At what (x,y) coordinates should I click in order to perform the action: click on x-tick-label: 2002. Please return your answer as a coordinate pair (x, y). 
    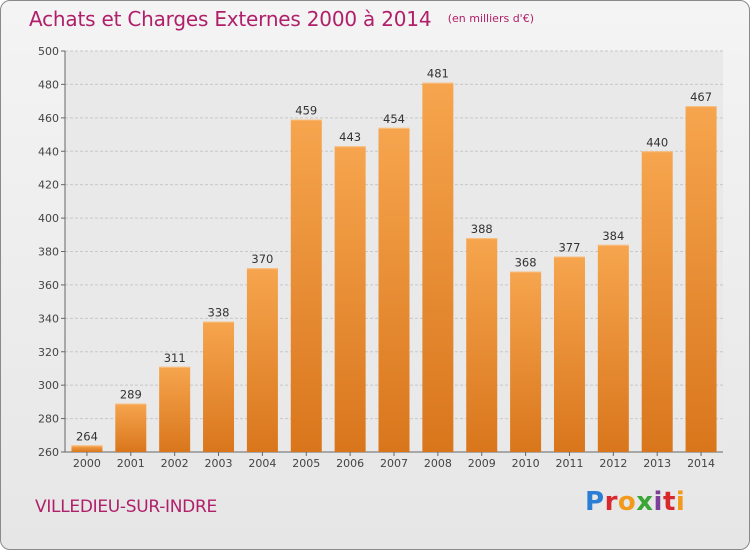
    Looking at the image, I should click on (175, 463).